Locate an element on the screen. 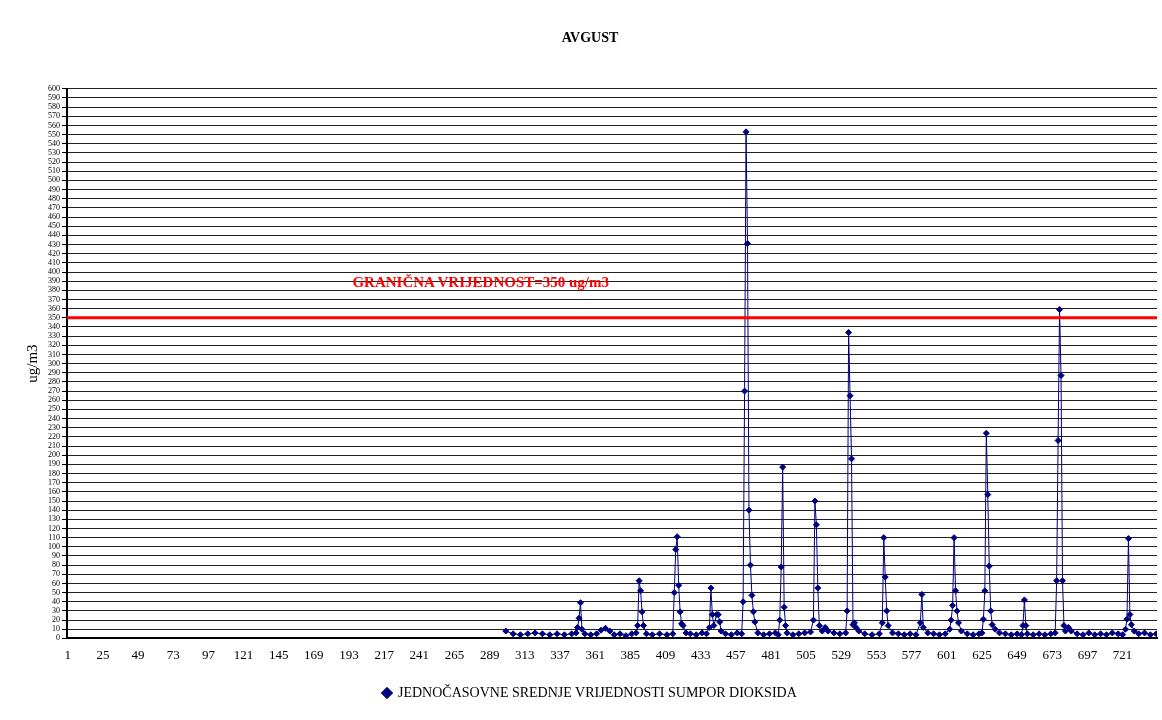  y-tick-label: 30 is located at coordinates (56, 611).